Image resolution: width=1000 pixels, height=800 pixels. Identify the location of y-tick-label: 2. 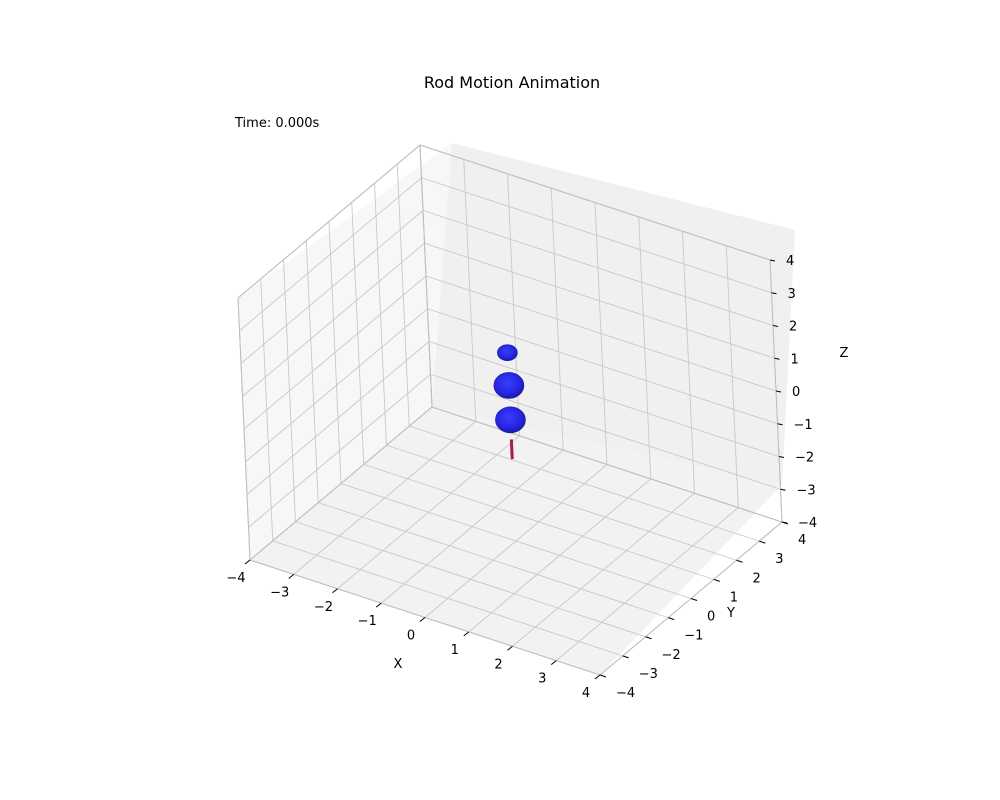
(757, 578).